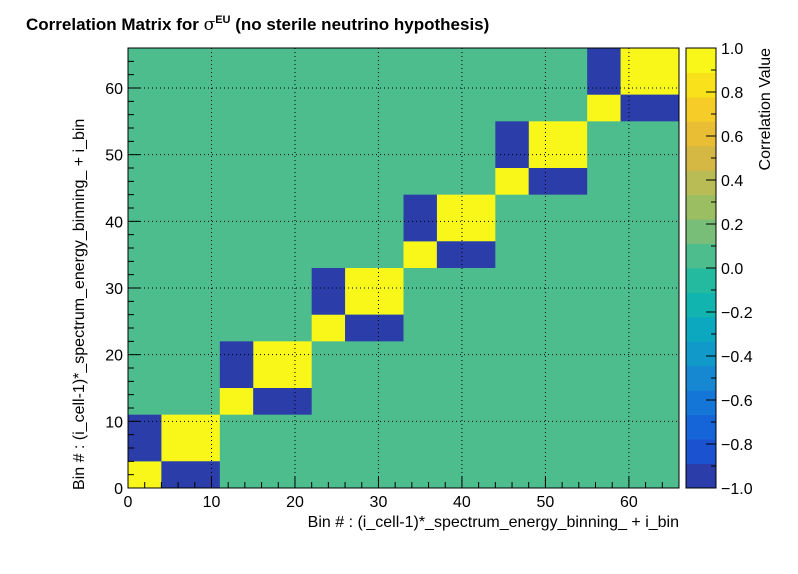 Image resolution: width=798 pixels, height=574 pixels. I want to click on colorbar-tick-label-3: 0.4, so click(732, 181).